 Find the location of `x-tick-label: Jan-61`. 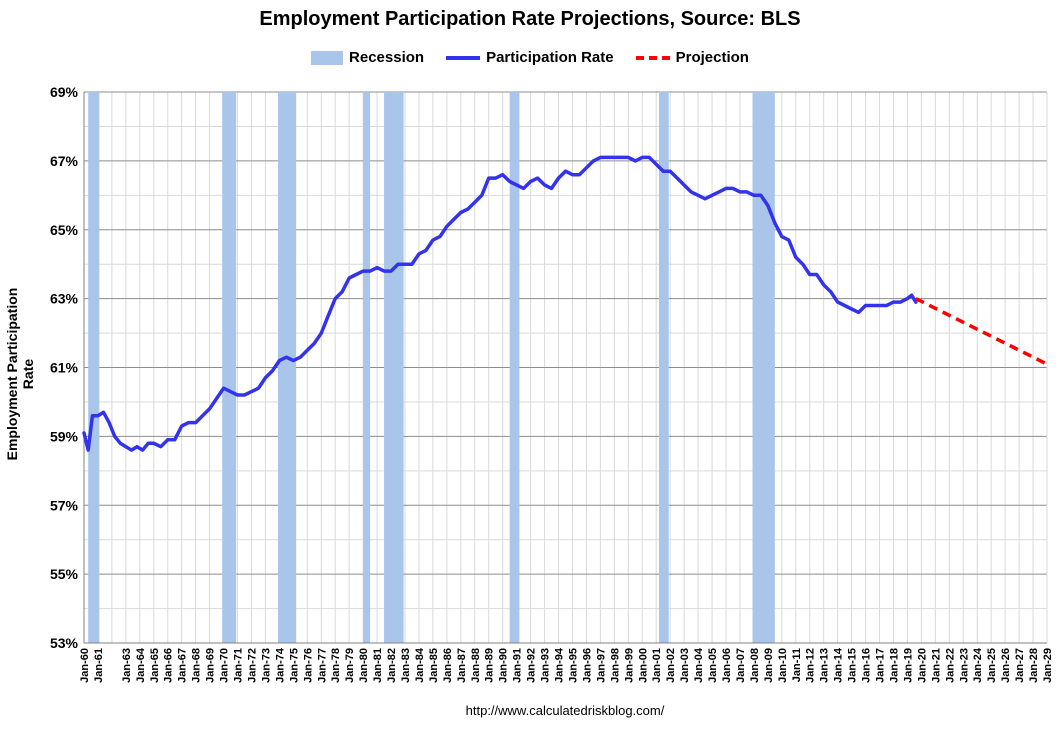

x-tick-label: Jan-61 is located at coordinates (99, 665).